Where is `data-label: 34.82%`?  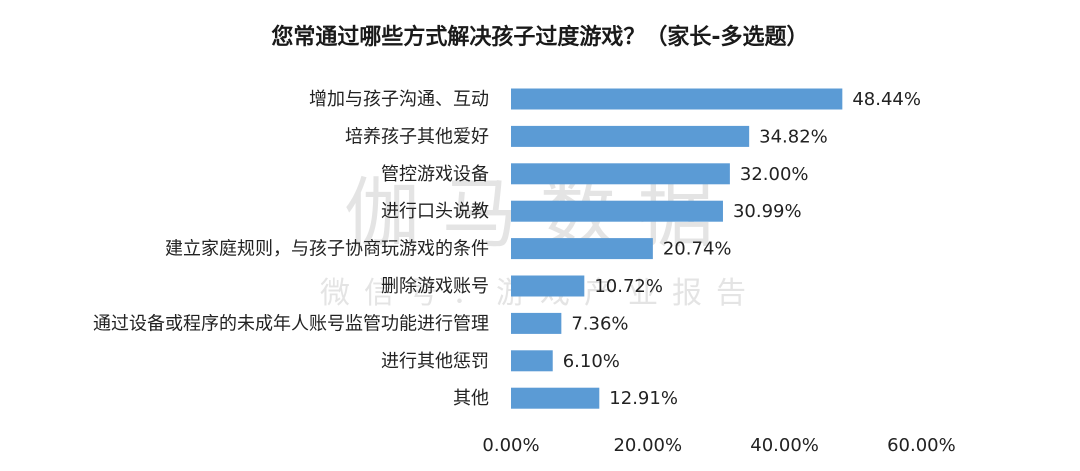
data-label: 34.82% is located at coordinates (793, 136).